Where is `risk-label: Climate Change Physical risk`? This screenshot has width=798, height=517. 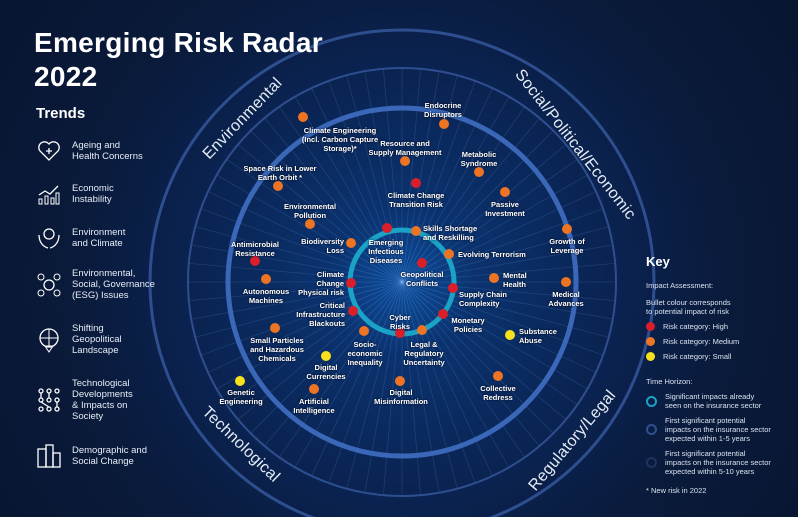
risk-label: Climate Change Physical risk is located at coordinates (321, 283).